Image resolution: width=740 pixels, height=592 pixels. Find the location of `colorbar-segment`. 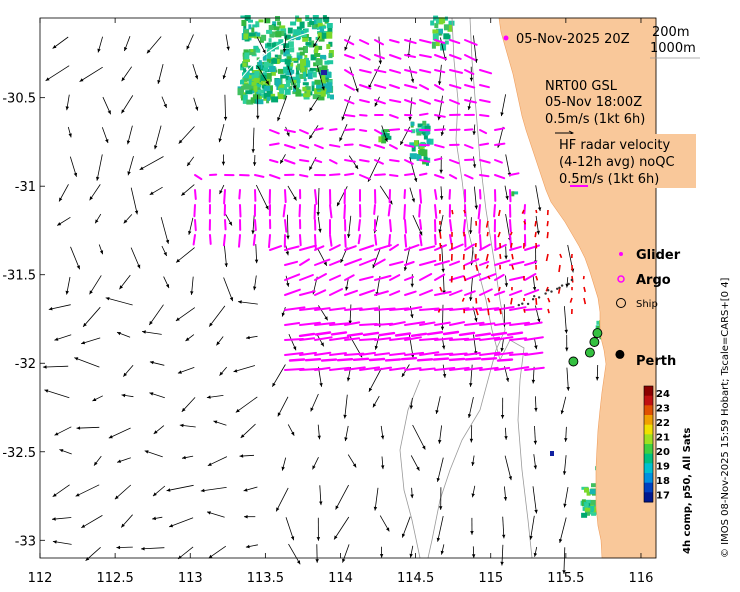

colorbar-segment is located at coordinates (648, 410).